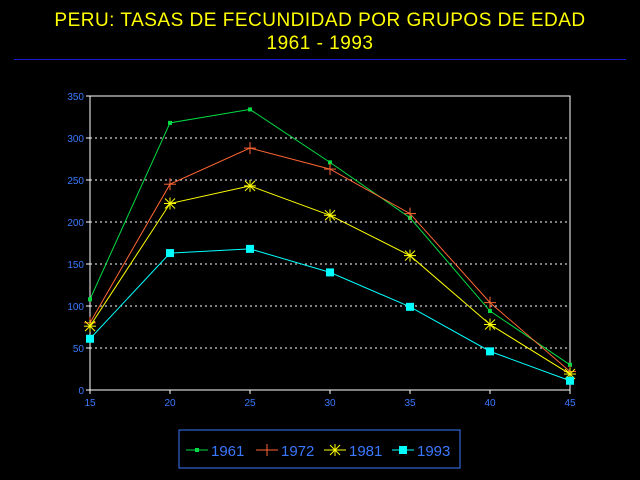 The image size is (640, 480). What do you see at coordinates (90, 403) in the screenshot?
I see `x-tick-label: 15` at bounding box center [90, 403].